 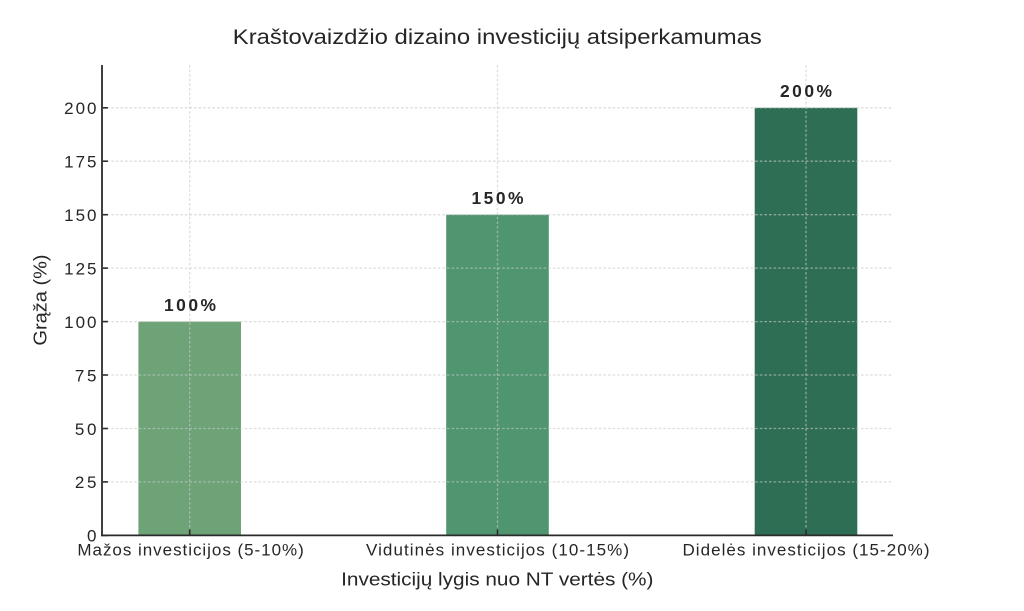 I want to click on svg-text: 200%, so click(x=806, y=91).